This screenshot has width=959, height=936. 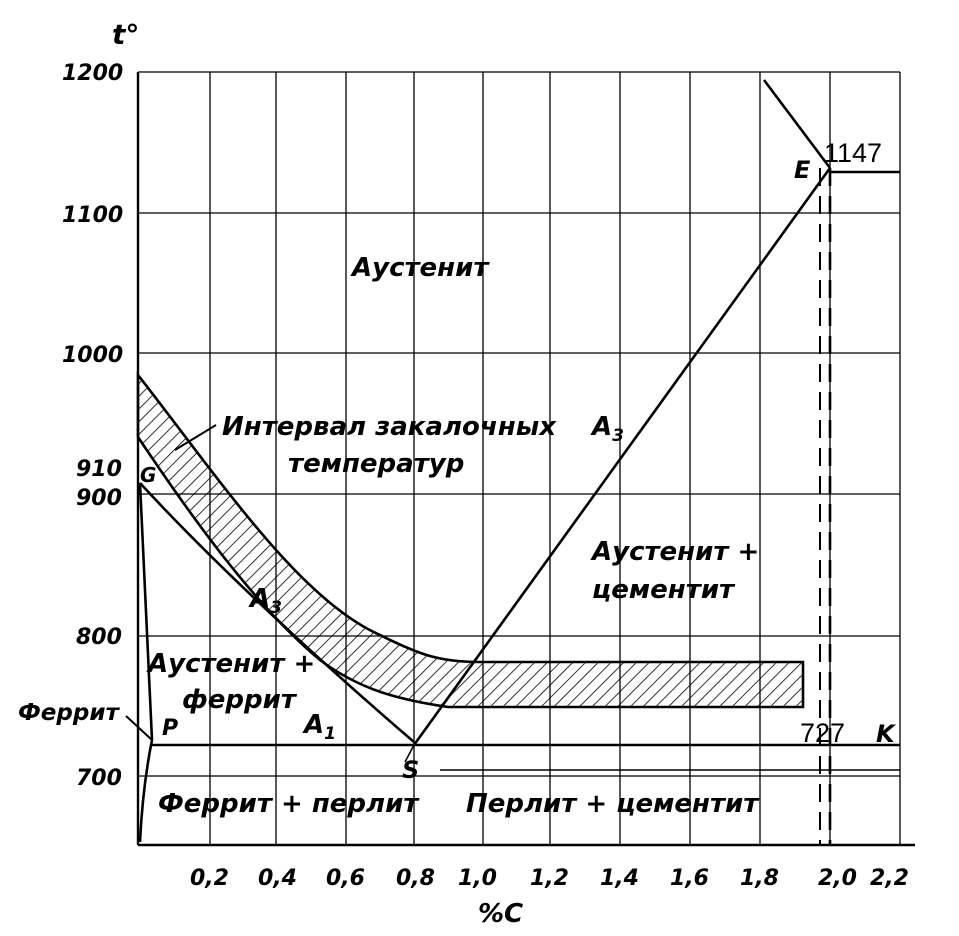 What do you see at coordinates (125, 34) in the screenshot?
I see `y-axis-title: t°` at bounding box center [125, 34].